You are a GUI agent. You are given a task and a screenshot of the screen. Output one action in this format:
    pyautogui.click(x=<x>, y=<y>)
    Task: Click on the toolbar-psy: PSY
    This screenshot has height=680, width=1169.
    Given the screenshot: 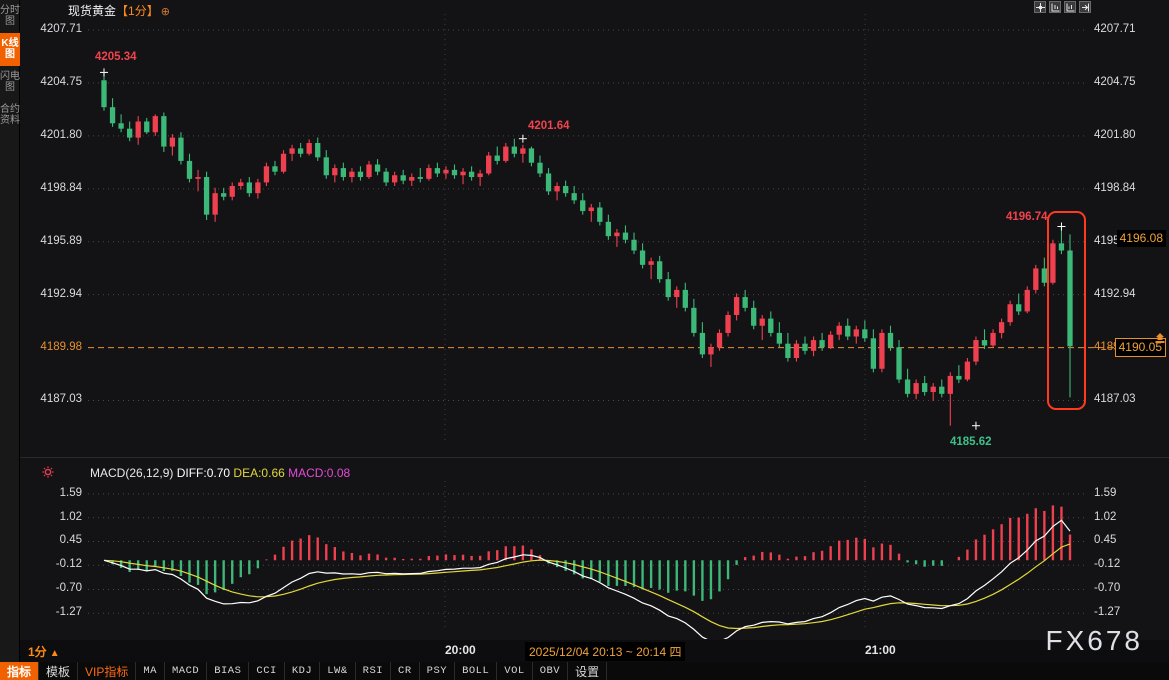 What is the action you would take?
    pyautogui.click(x=438, y=671)
    